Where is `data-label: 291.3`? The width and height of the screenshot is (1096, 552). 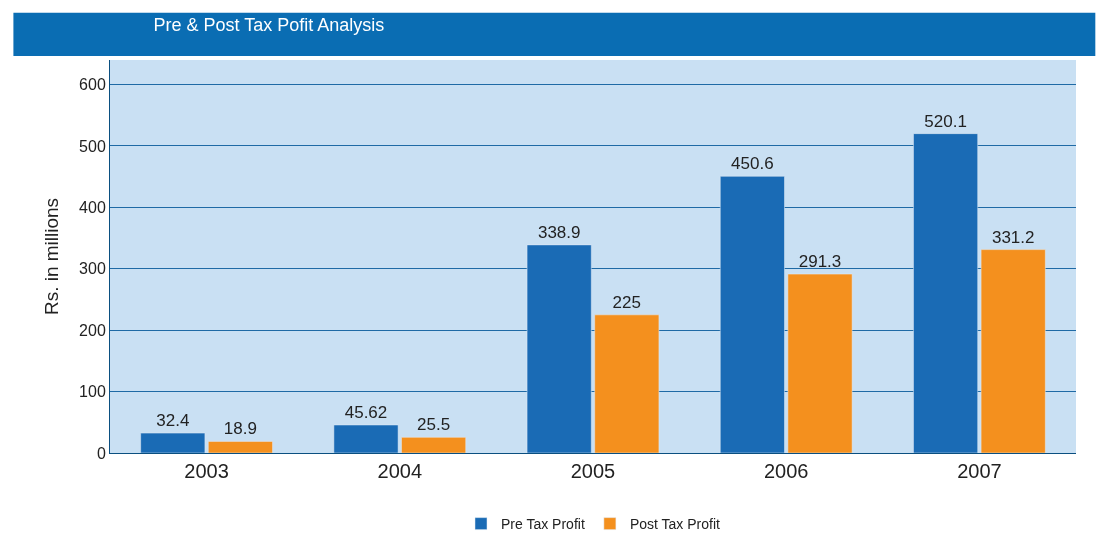 data-label: 291.3 is located at coordinates (820, 262).